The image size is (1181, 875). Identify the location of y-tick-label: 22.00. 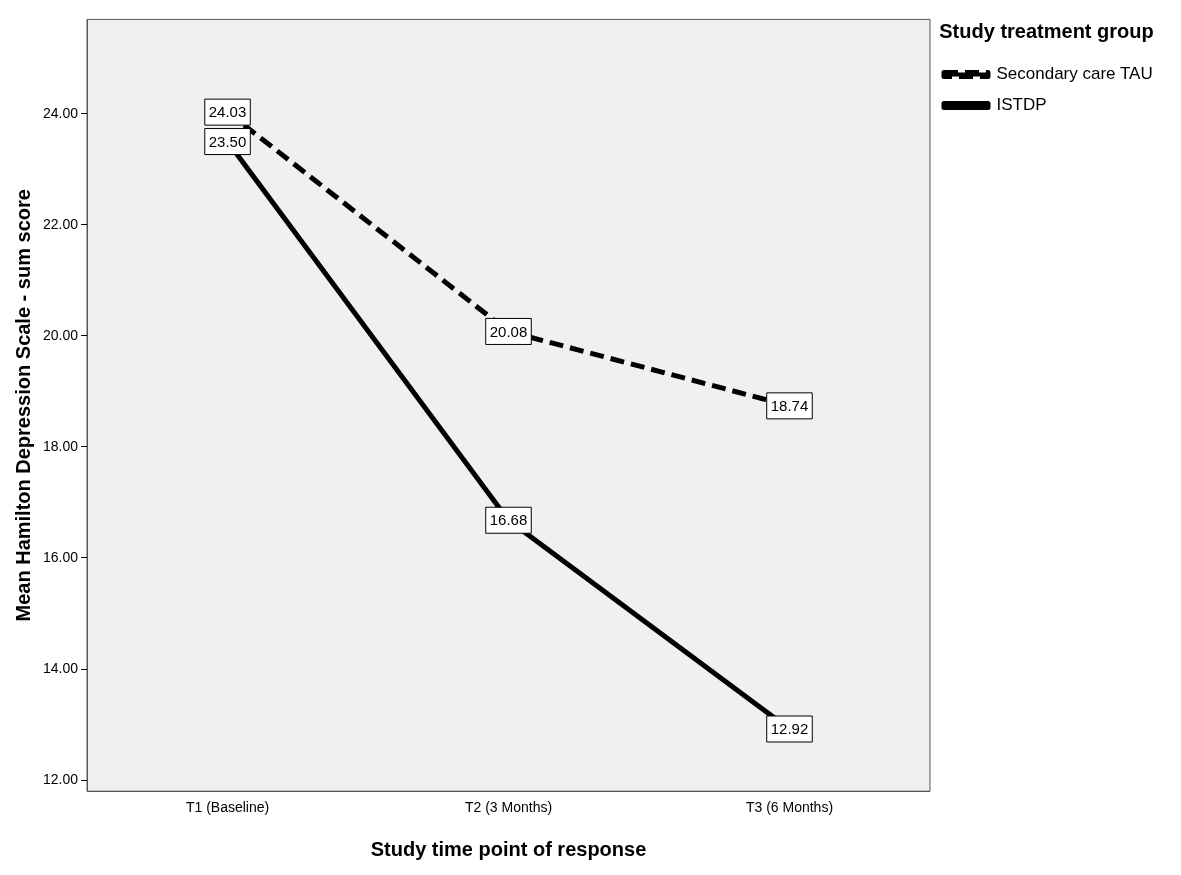
(60, 223).